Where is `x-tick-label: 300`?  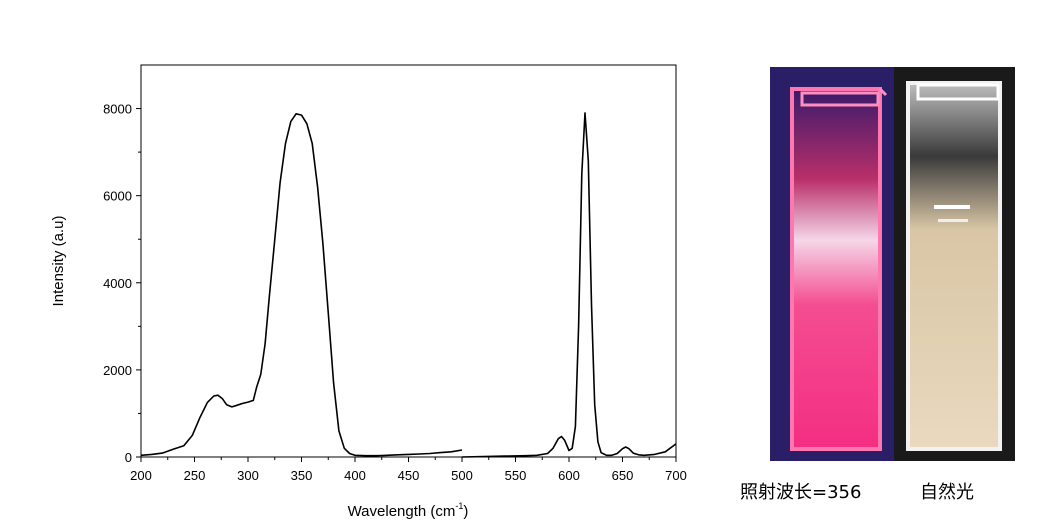 x-tick-label: 300 is located at coordinates (248, 475).